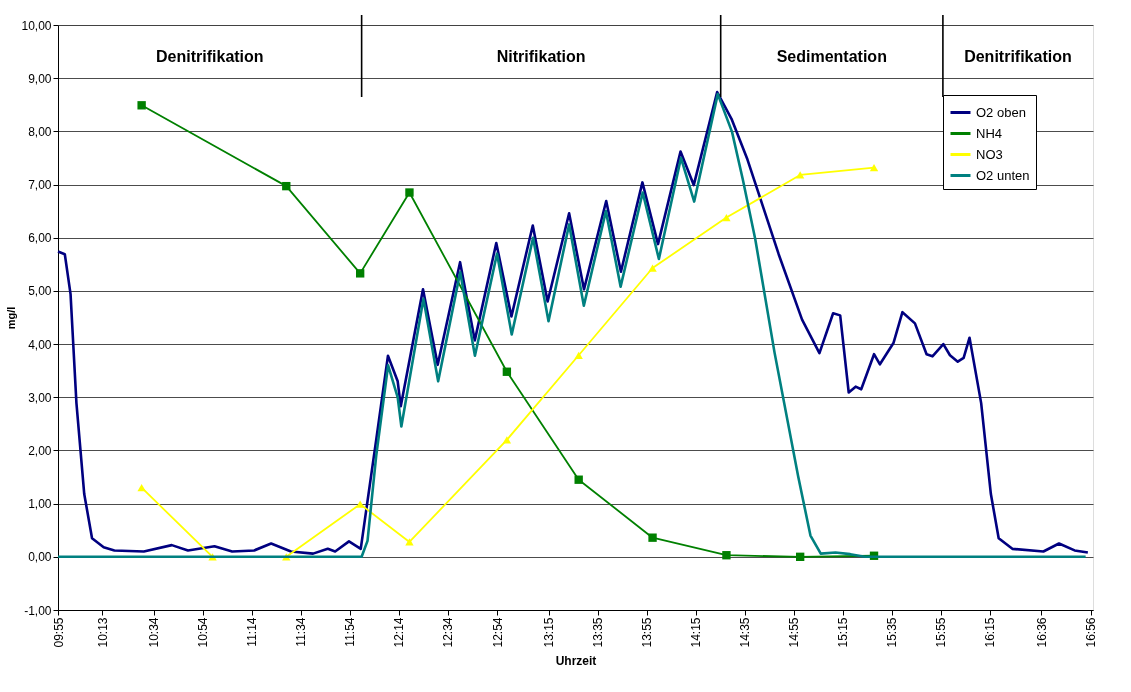 Image resolution: width=1131 pixels, height=692 pixels. Describe the element at coordinates (154, 632) in the screenshot. I see `x-tick-label: 10:34` at that location.